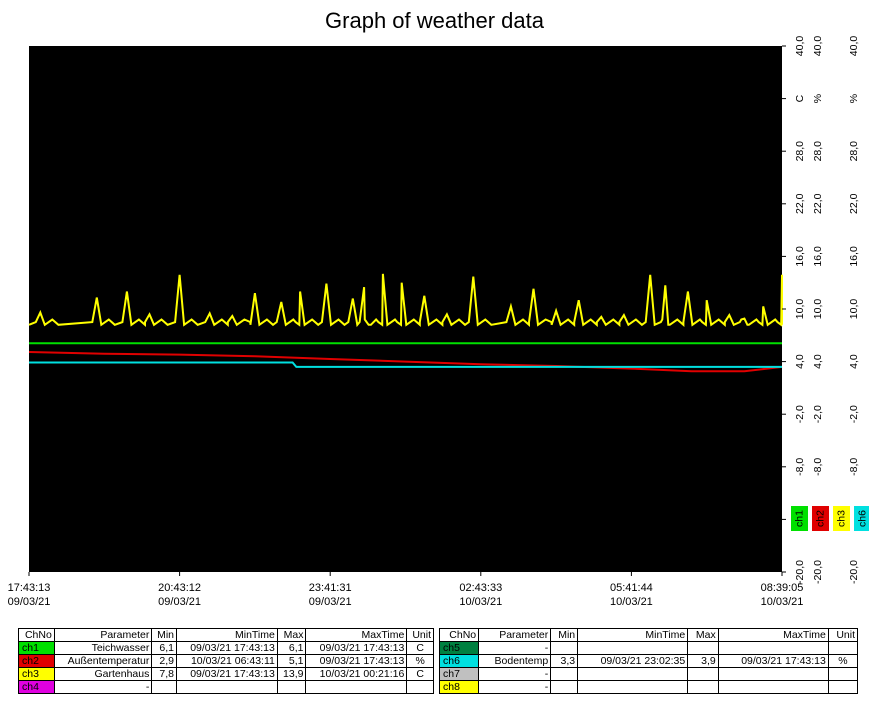  What do you see at coordinates (405, 300) in the screenshot?
I see `series-line-ch3` at bounding box center [405, 300].